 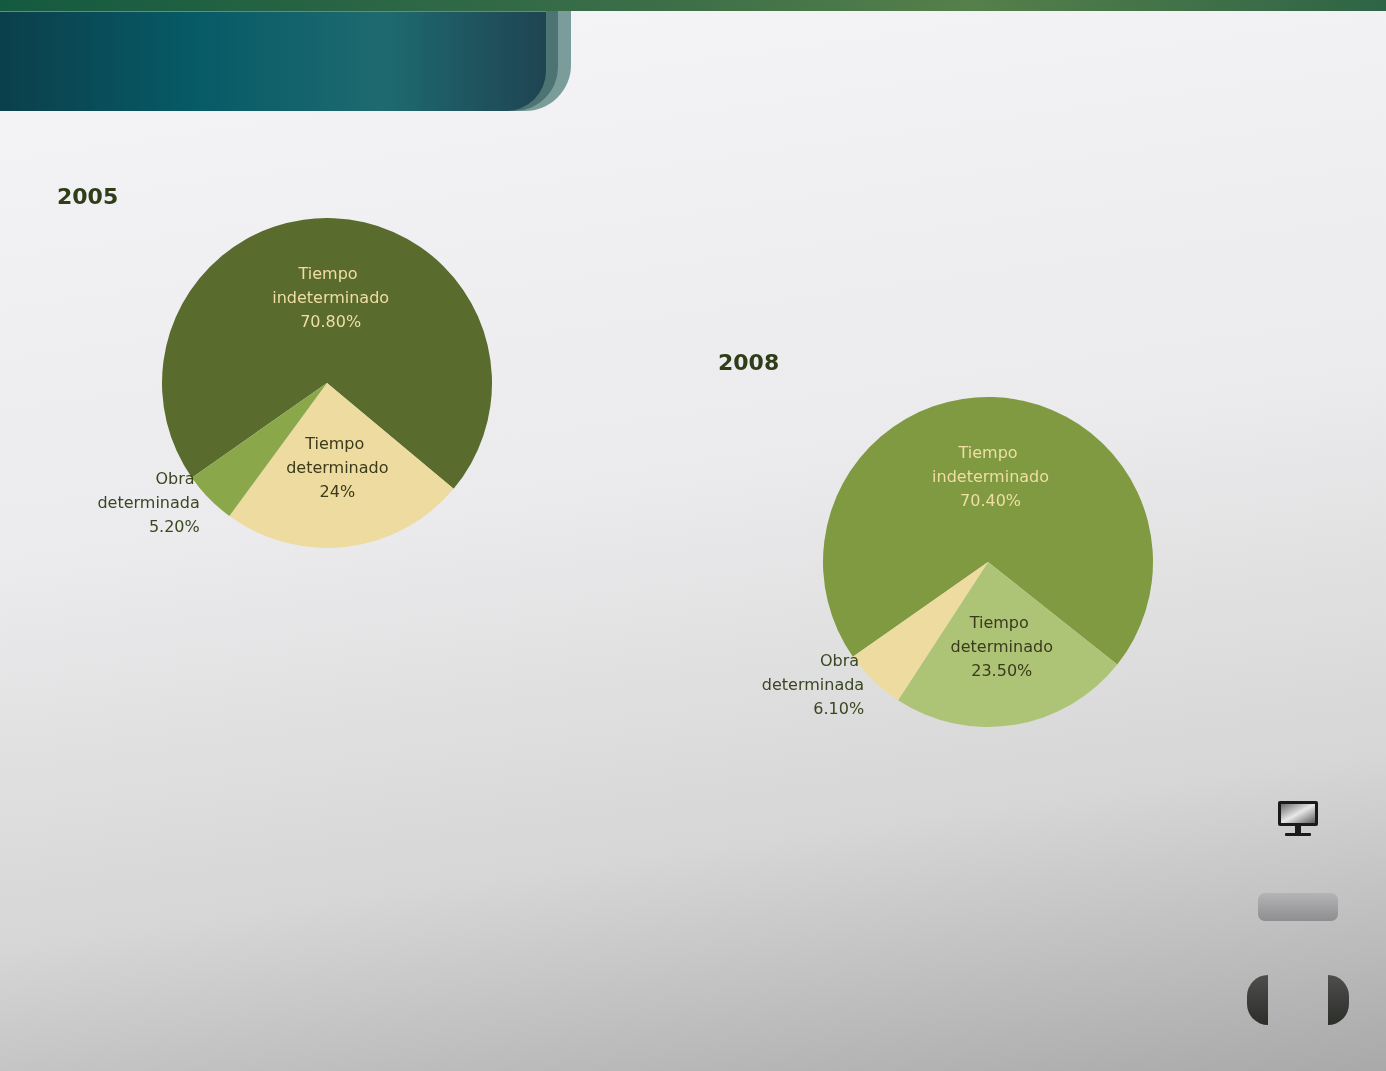 What do you see at coordinates (839, 709) in the screenshot?
I see `data-label: 6.10%` at bounding box center [839, 709].